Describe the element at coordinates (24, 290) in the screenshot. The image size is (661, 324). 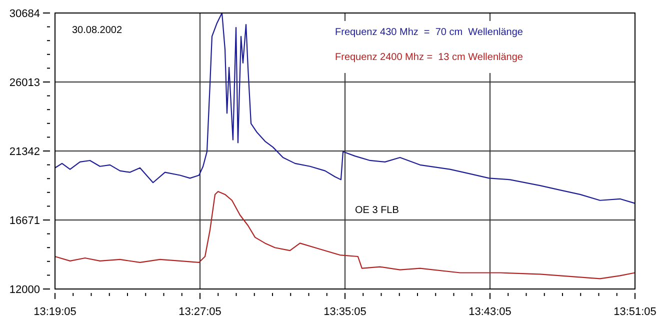
I see `y-tick-label: 12000` at that location.